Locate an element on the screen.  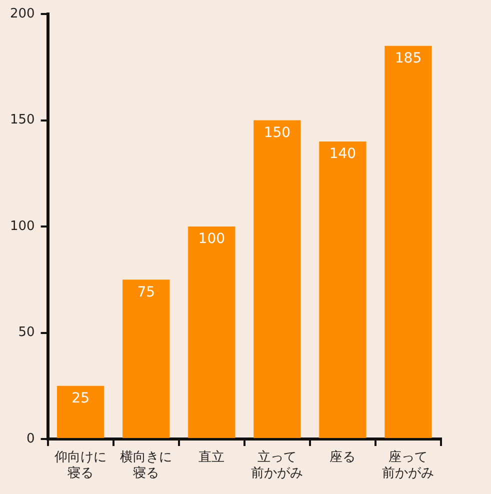
y-tick-label: 150 is located at coordinates (22, 120).